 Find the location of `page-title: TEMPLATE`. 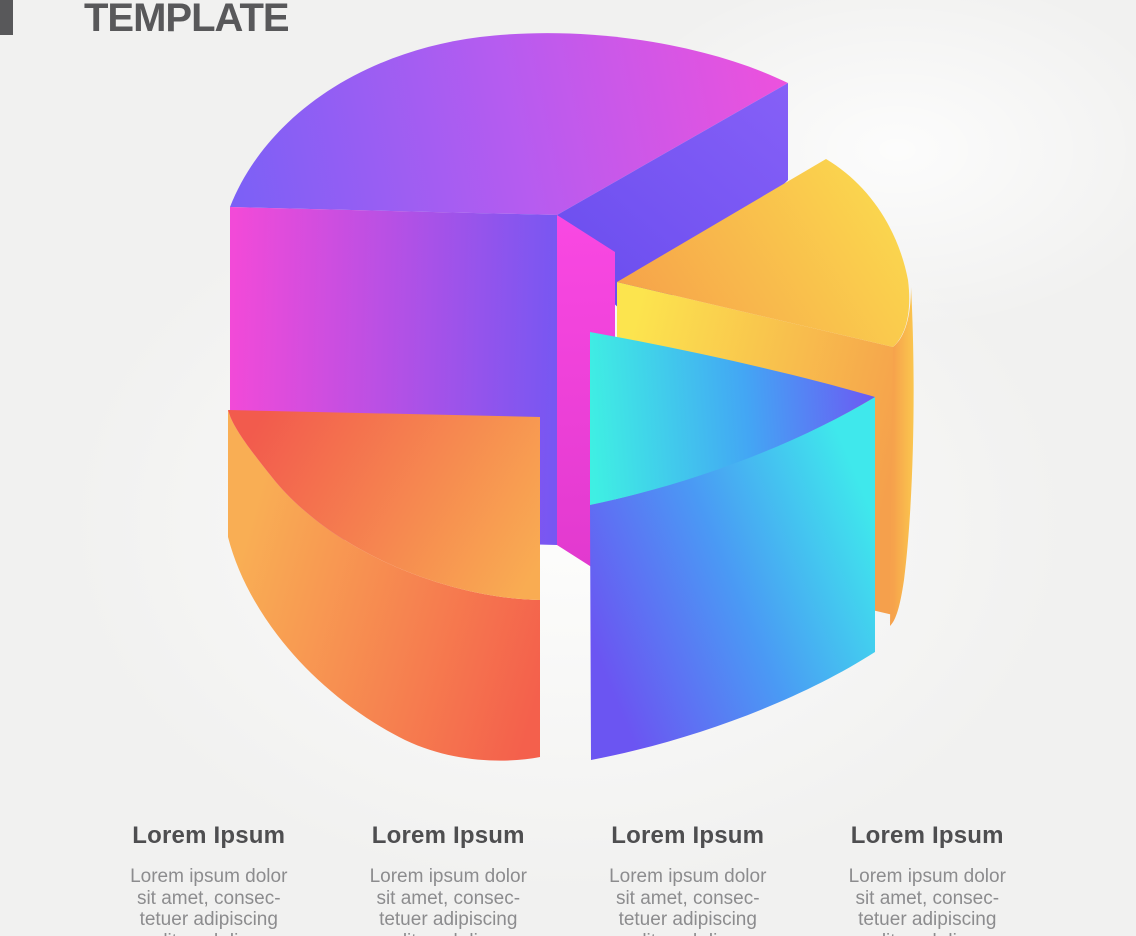

page-title: TEMPLATE is located at coordinates (187, 20).